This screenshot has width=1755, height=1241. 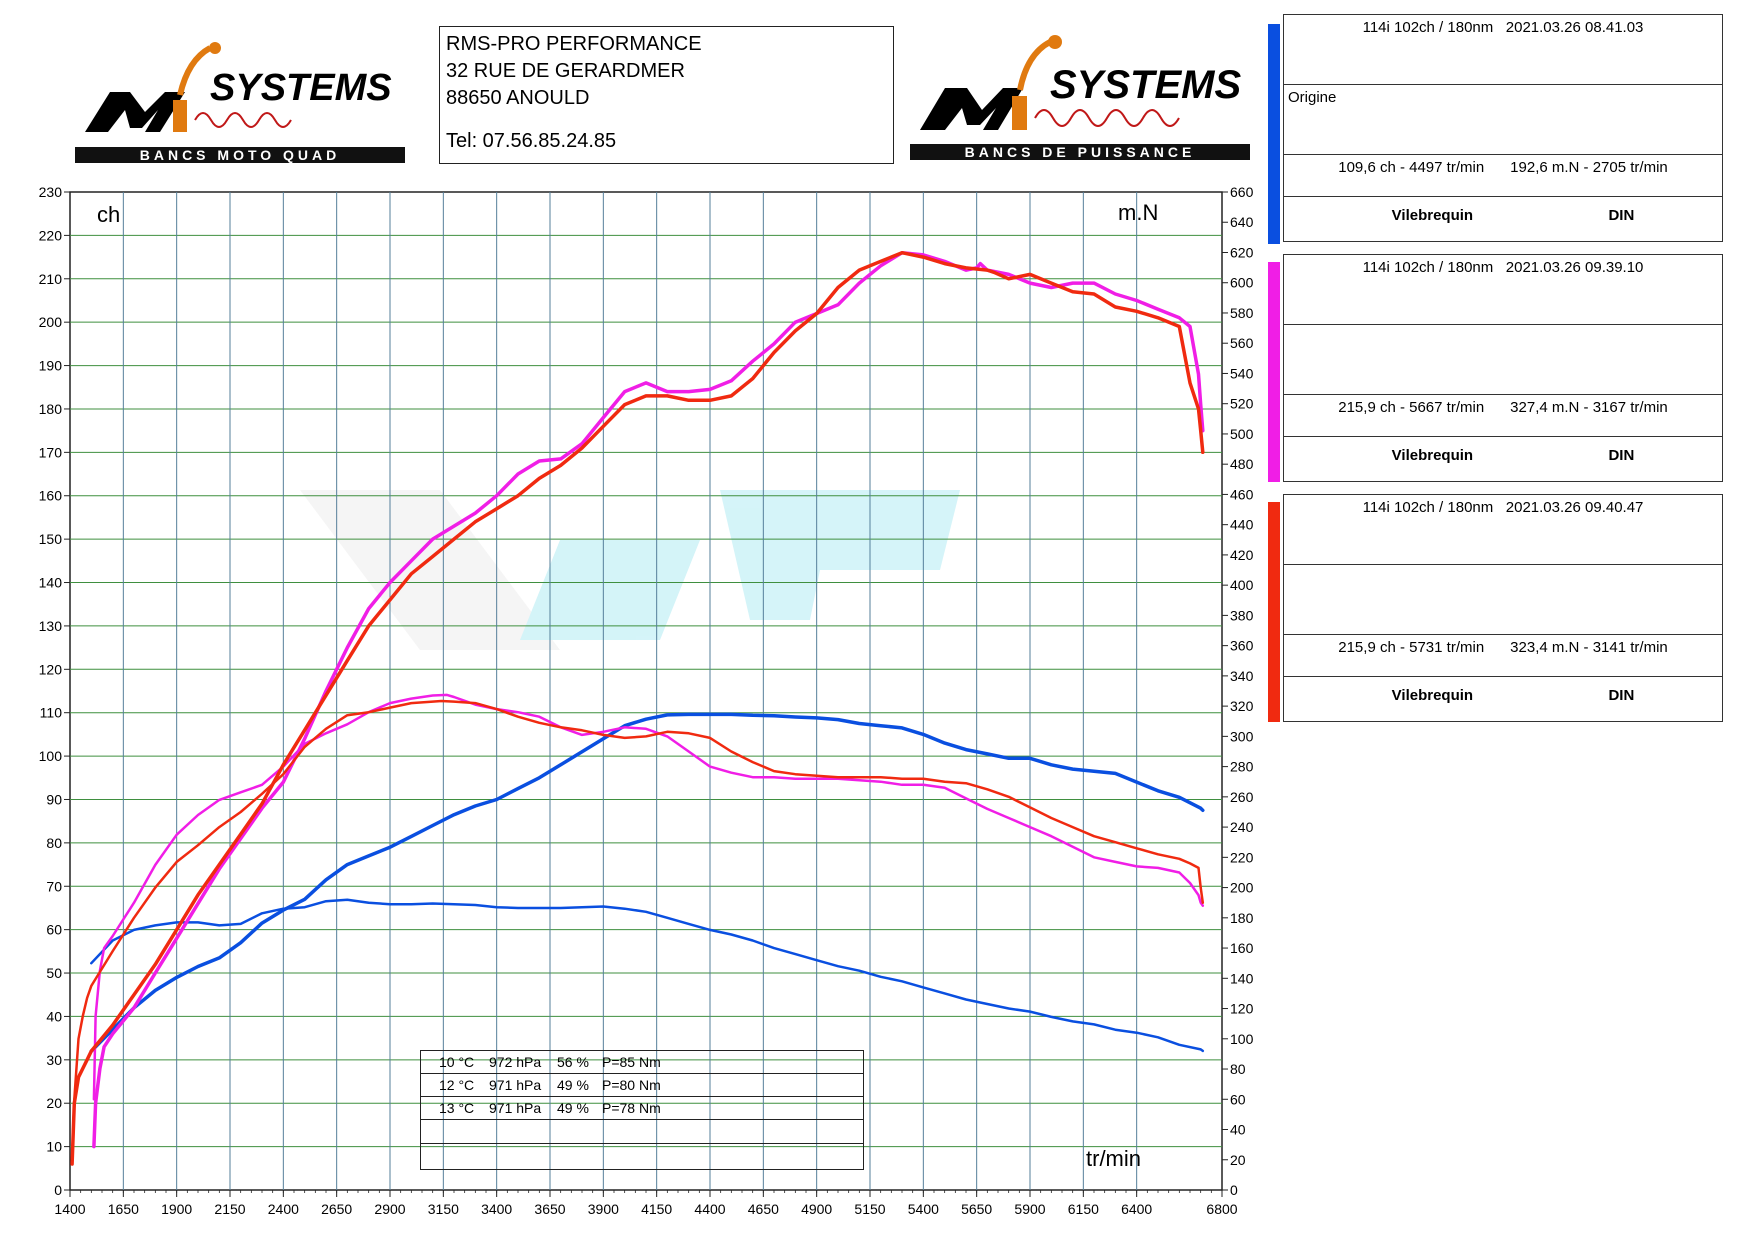 I want to click on run-header: 114i 102ch / 180nm 2021.03.26 09.39.10, so click(x=1503, y=290).